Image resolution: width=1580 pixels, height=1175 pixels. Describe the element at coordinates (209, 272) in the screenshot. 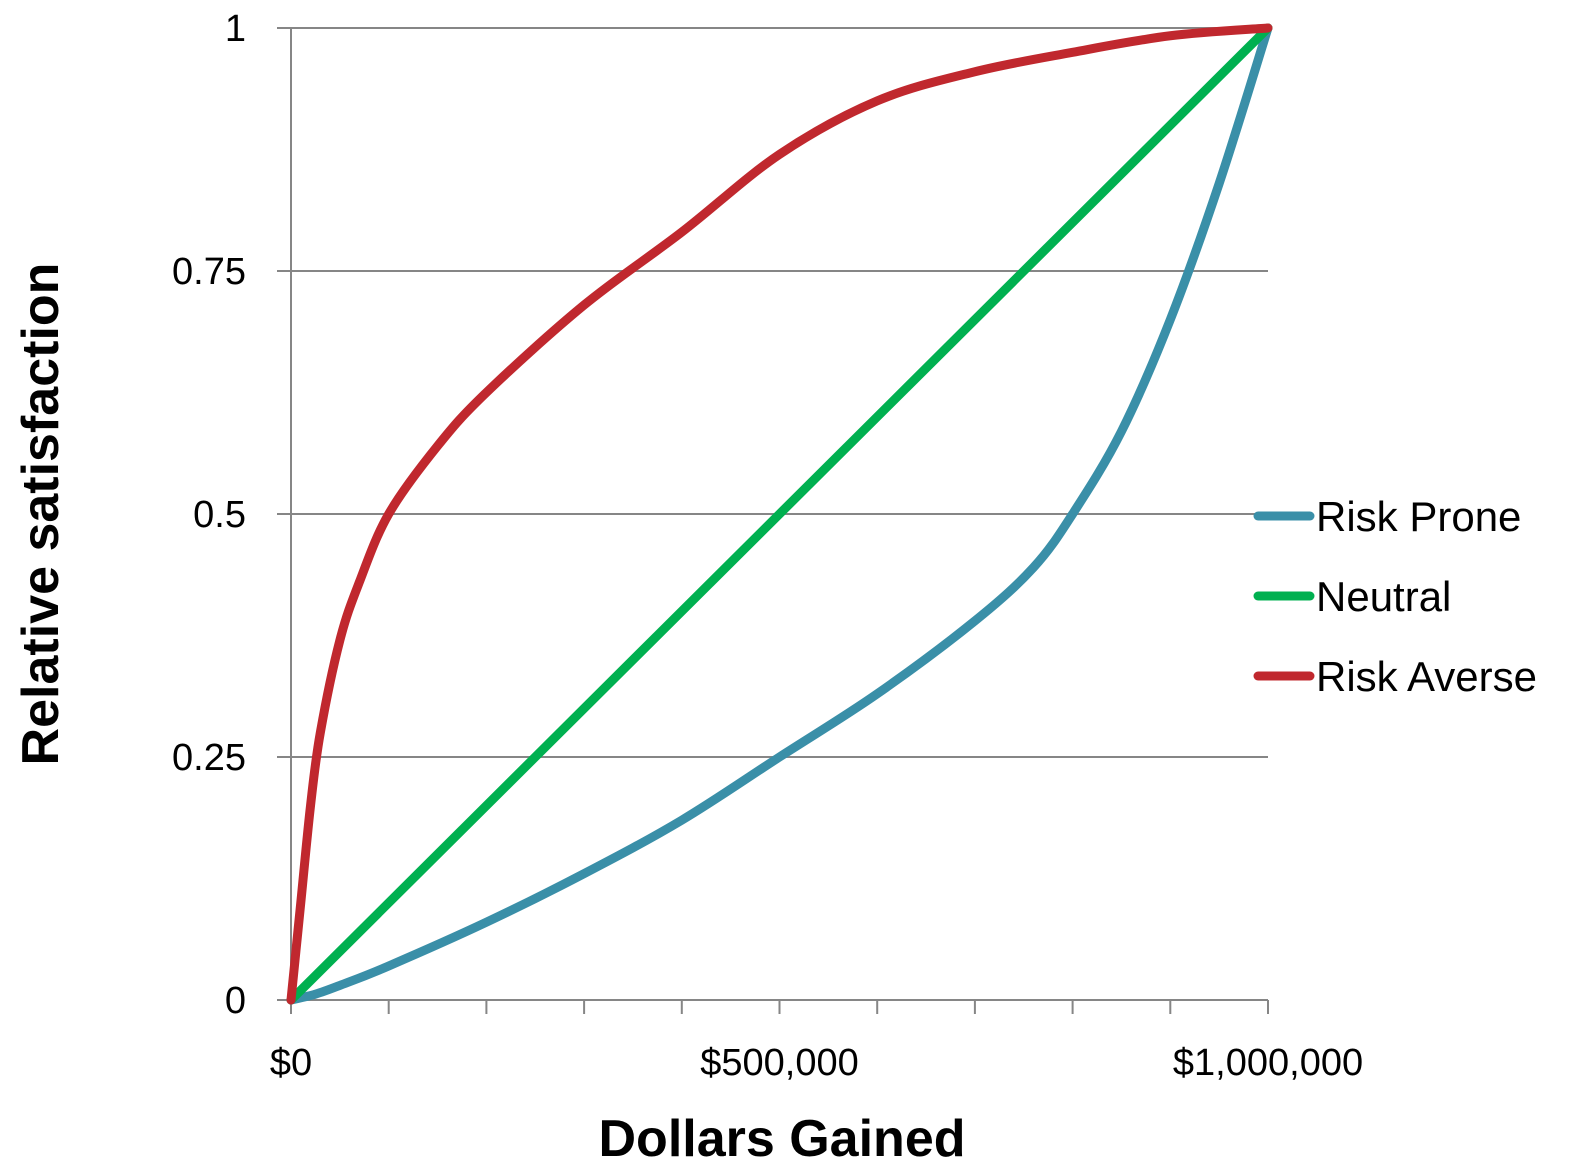

I see `y-tick-label: 0.75` at that location.